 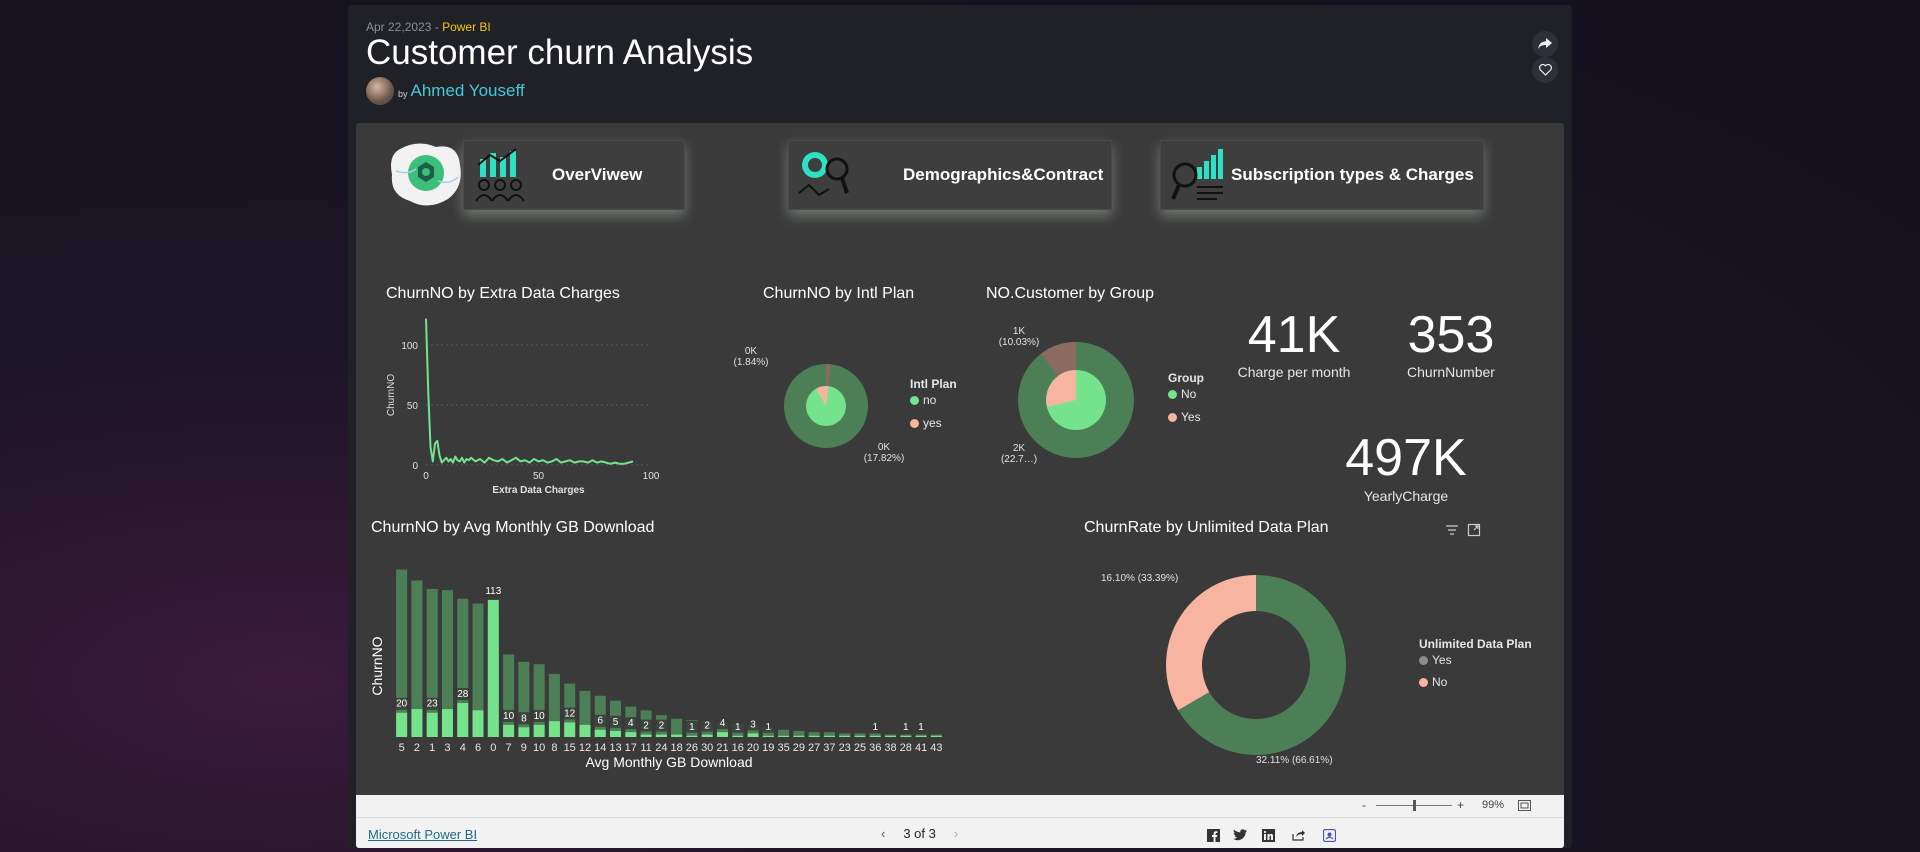 I want to click on bar-xtick-36: 36, so click(x=875, y=748).